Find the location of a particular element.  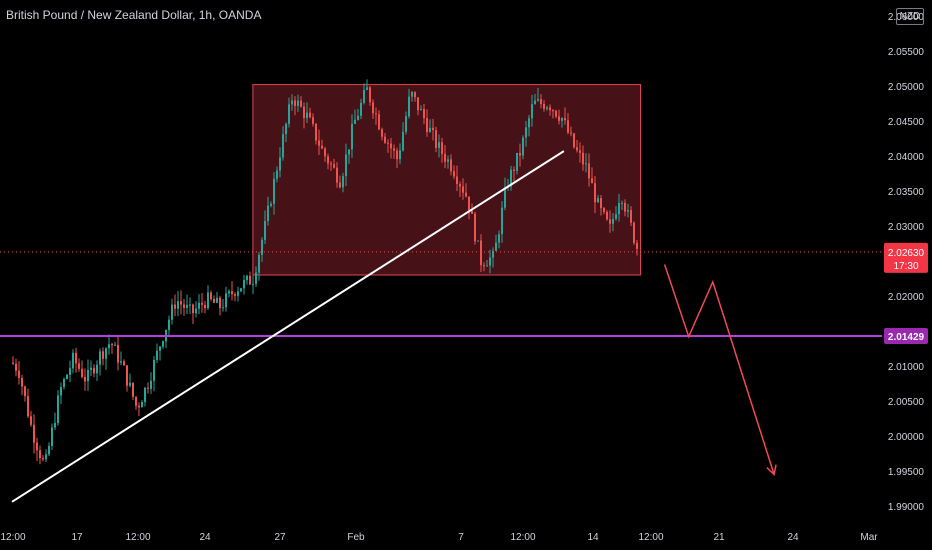

y-tick-label: 2.02000 is located at coordinates (906, 297).